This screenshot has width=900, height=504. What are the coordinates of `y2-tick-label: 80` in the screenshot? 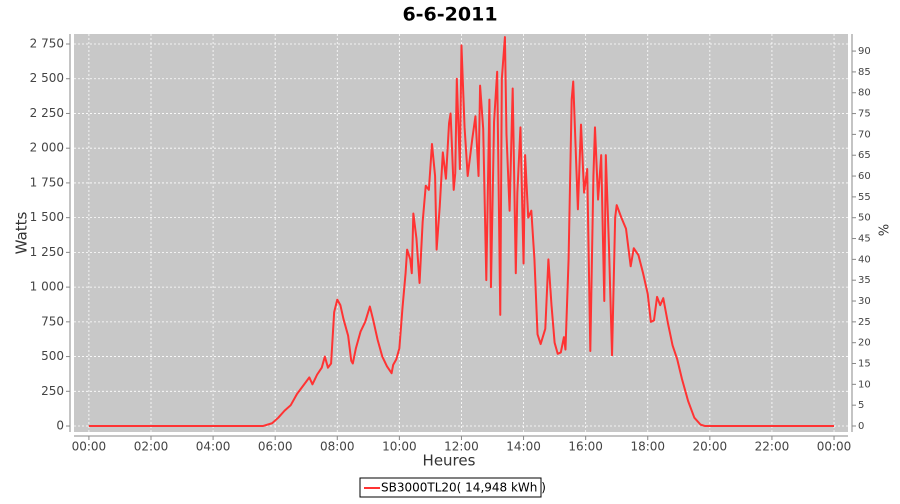 It's located at (864, 93).